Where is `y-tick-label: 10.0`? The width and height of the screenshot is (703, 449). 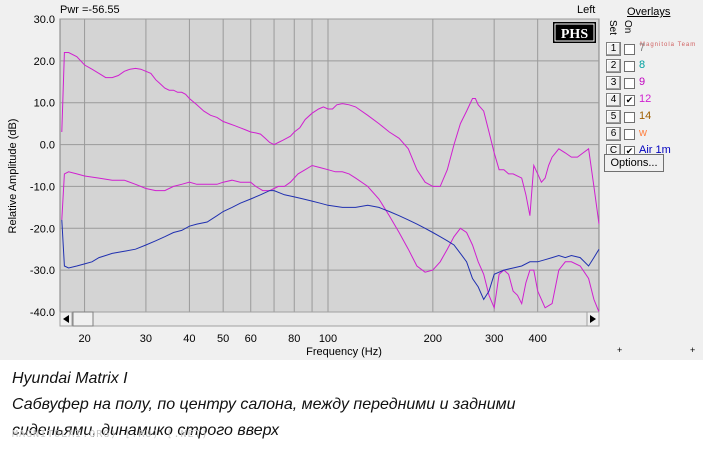 y-tick-label: 10.0 is located at coordinates (44, 104).